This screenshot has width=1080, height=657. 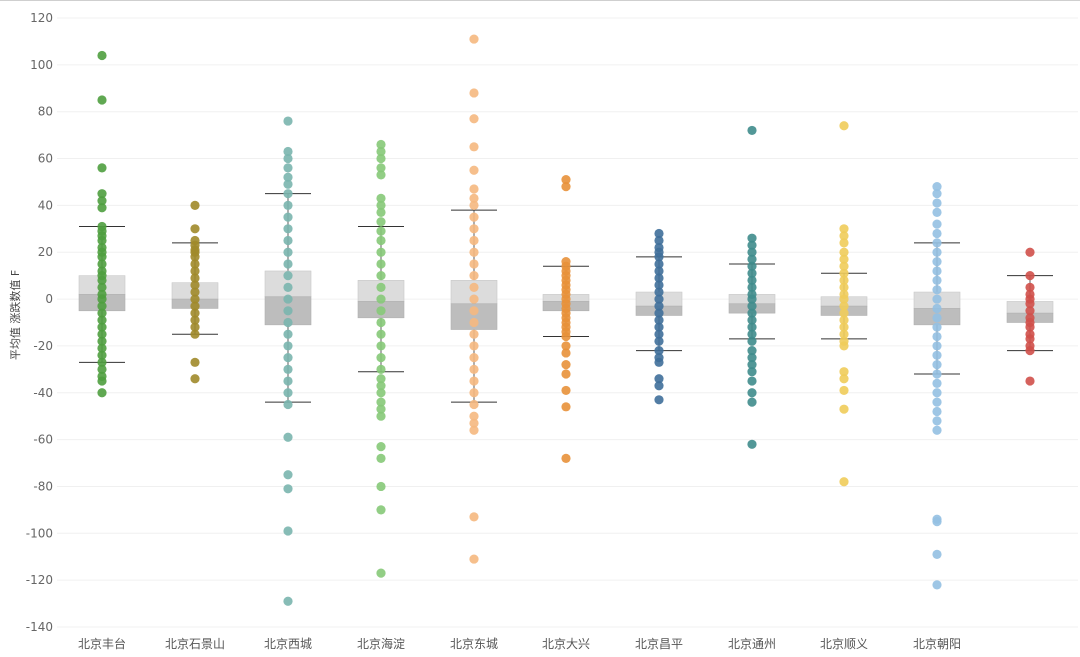 I want to click on x-category-label: 北京通州, so click(x=752, y=644).